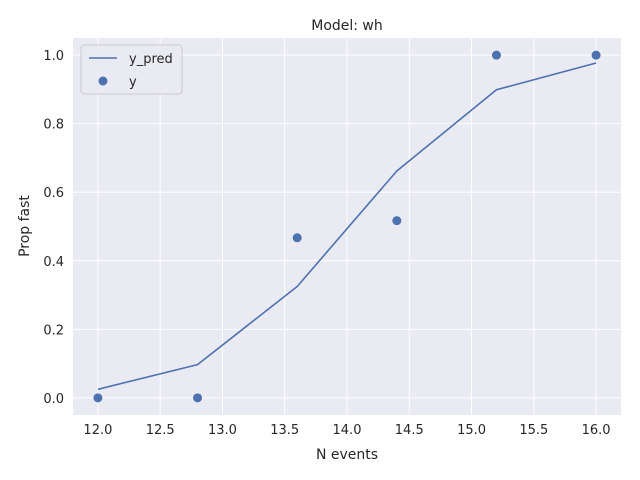  What do you see at coordinates (53, 193) in the screenshot?
I see `y-tick-label: 0.6` at bounding box center [53, 193].